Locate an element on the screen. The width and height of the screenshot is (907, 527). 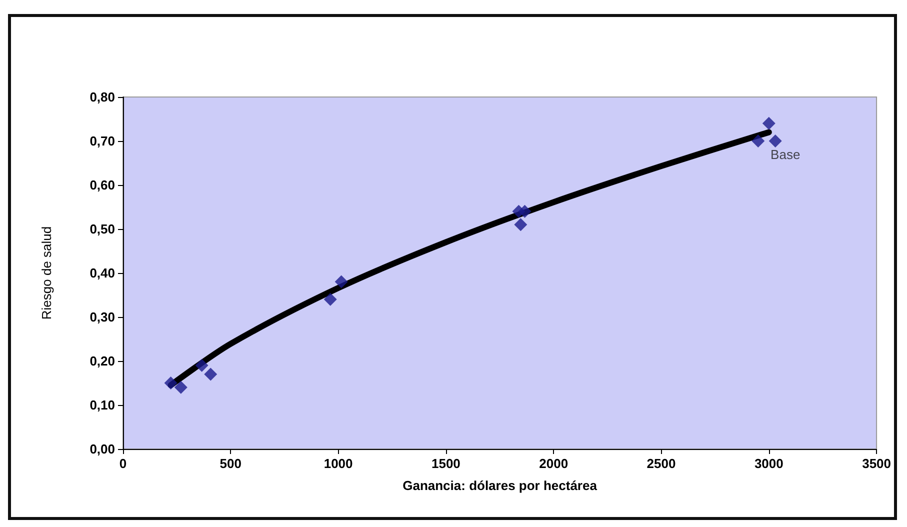
y-tick-label: 0,00 is located at coordinates (102, 449).